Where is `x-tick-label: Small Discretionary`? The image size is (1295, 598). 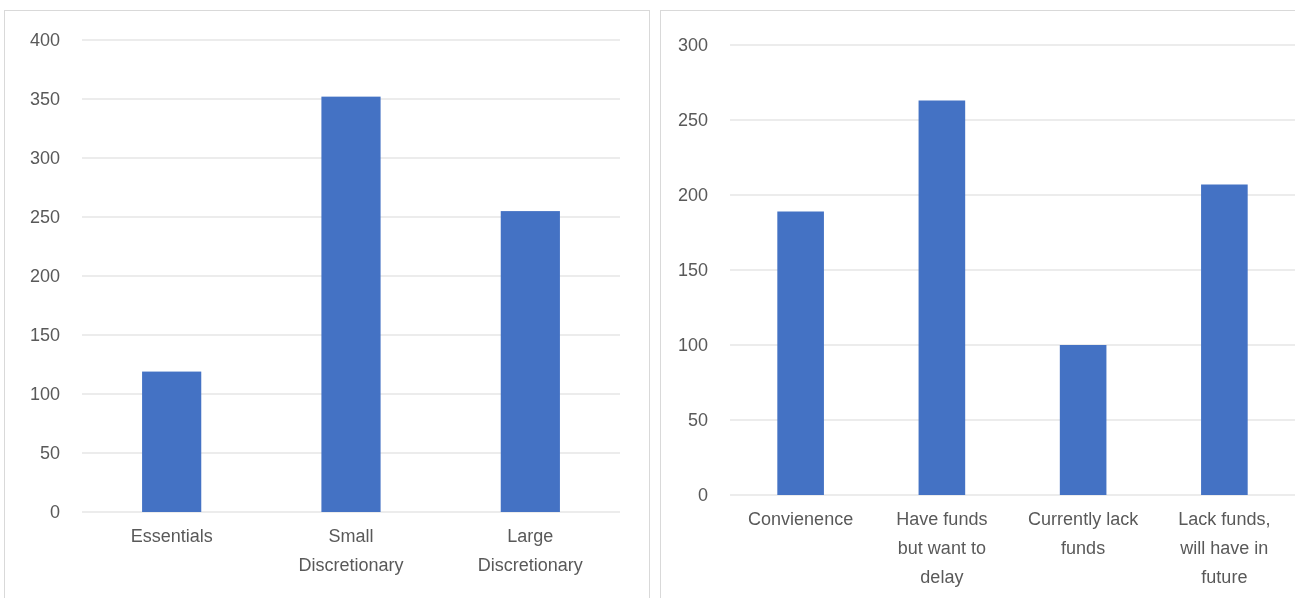 x-tick-label: Small Discretionary is located at coordinates (351, 550).